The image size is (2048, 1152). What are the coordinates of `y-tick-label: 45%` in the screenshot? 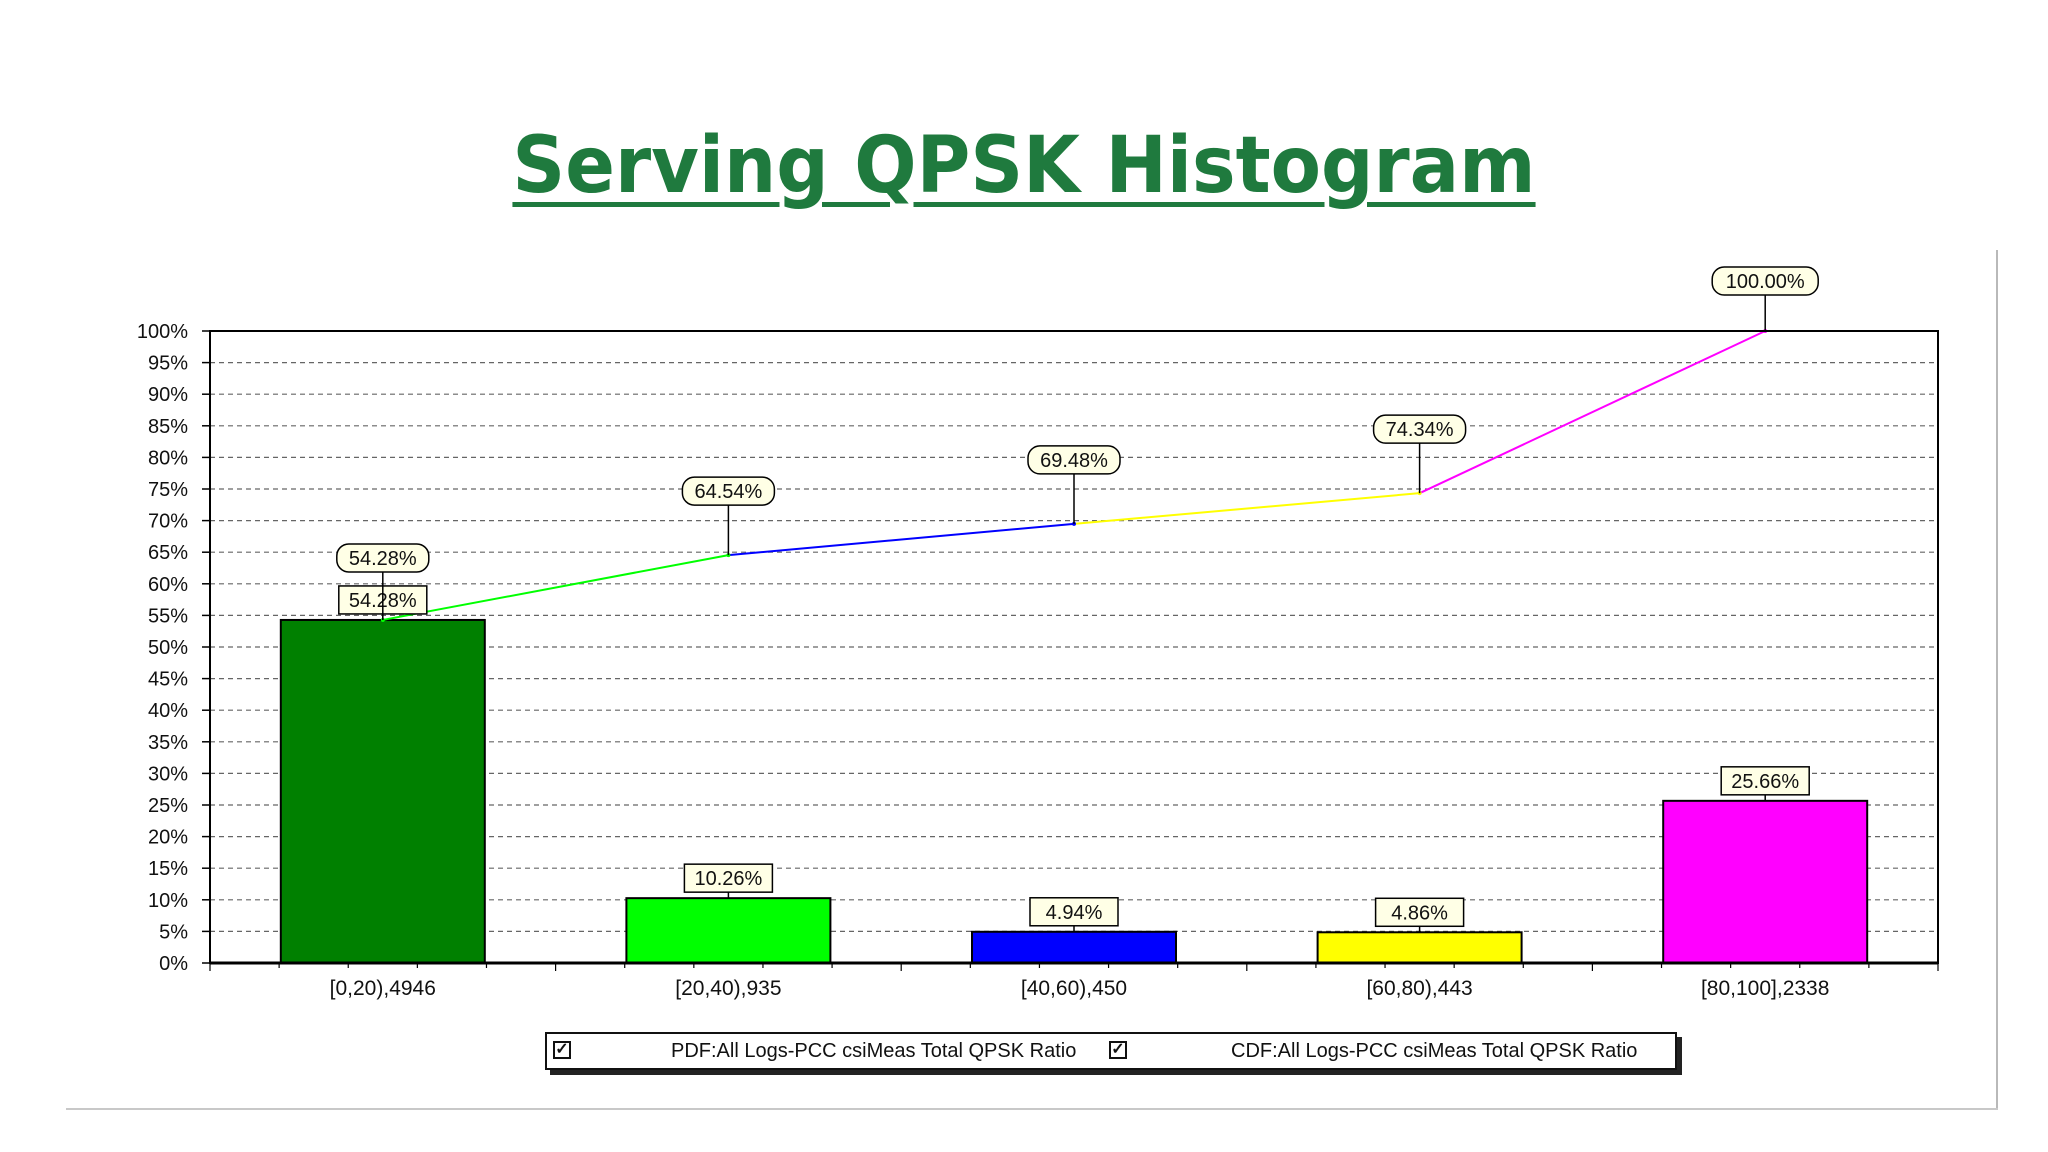 It's located at (168, 680).